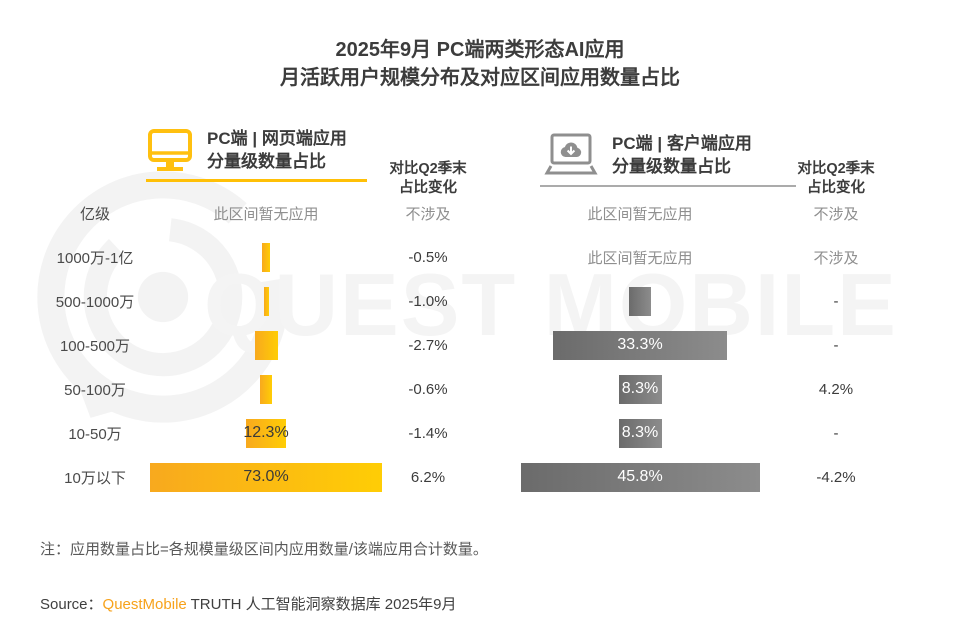  Describe the element at coordinates (428, 179) in the screenshot. I see `web-change-header: 对比Q2季末 占比变化` at that location.